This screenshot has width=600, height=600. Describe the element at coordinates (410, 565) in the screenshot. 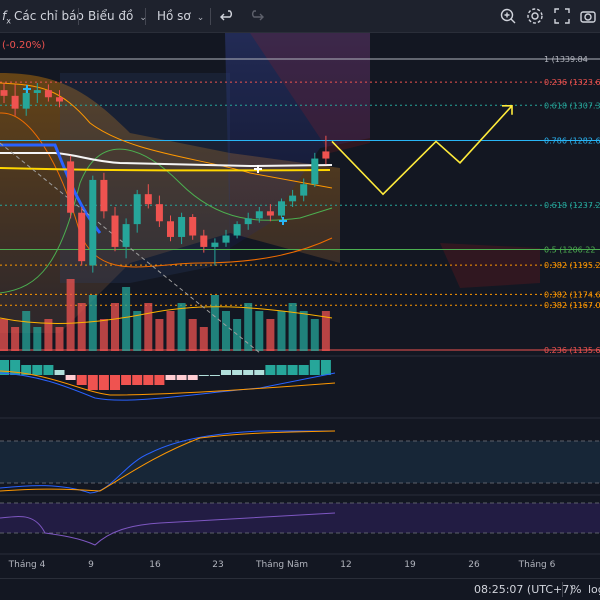

I see `x-tick-label: 19` at that location.